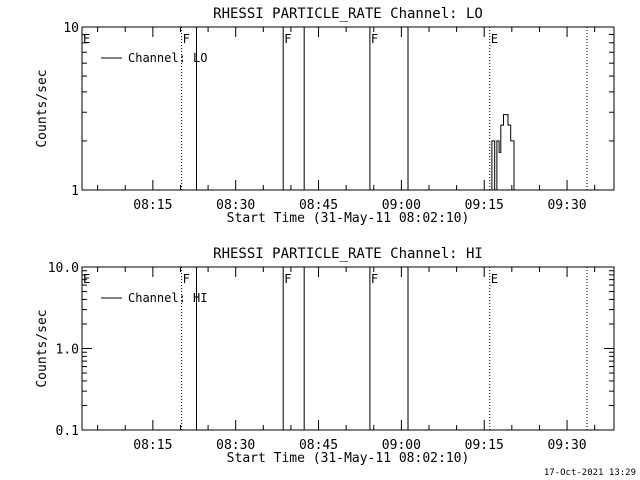 This screenshot has width=640, height=480. I want to click on y-tick-label: 0.1, so click(67, 431).